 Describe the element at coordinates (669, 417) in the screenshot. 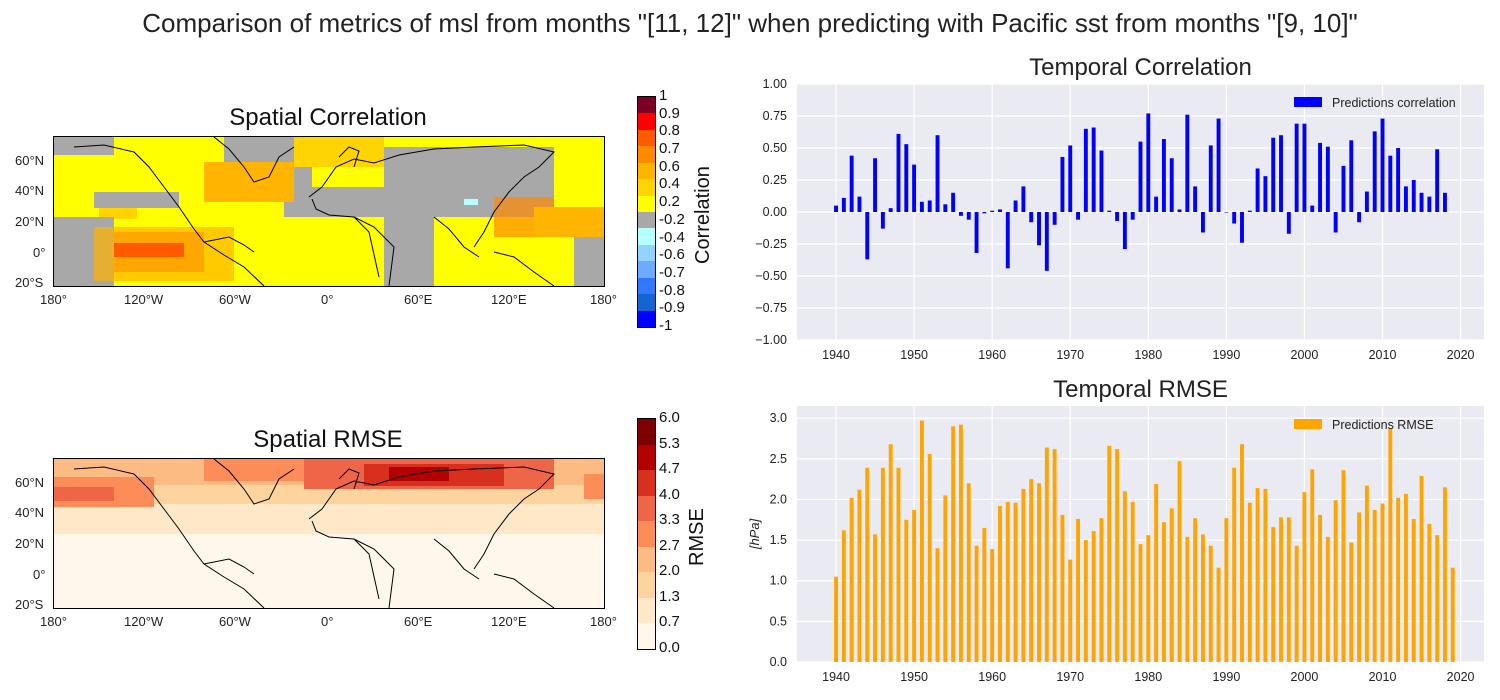

I see `colorbar-tick-label: 6.0` at that location.